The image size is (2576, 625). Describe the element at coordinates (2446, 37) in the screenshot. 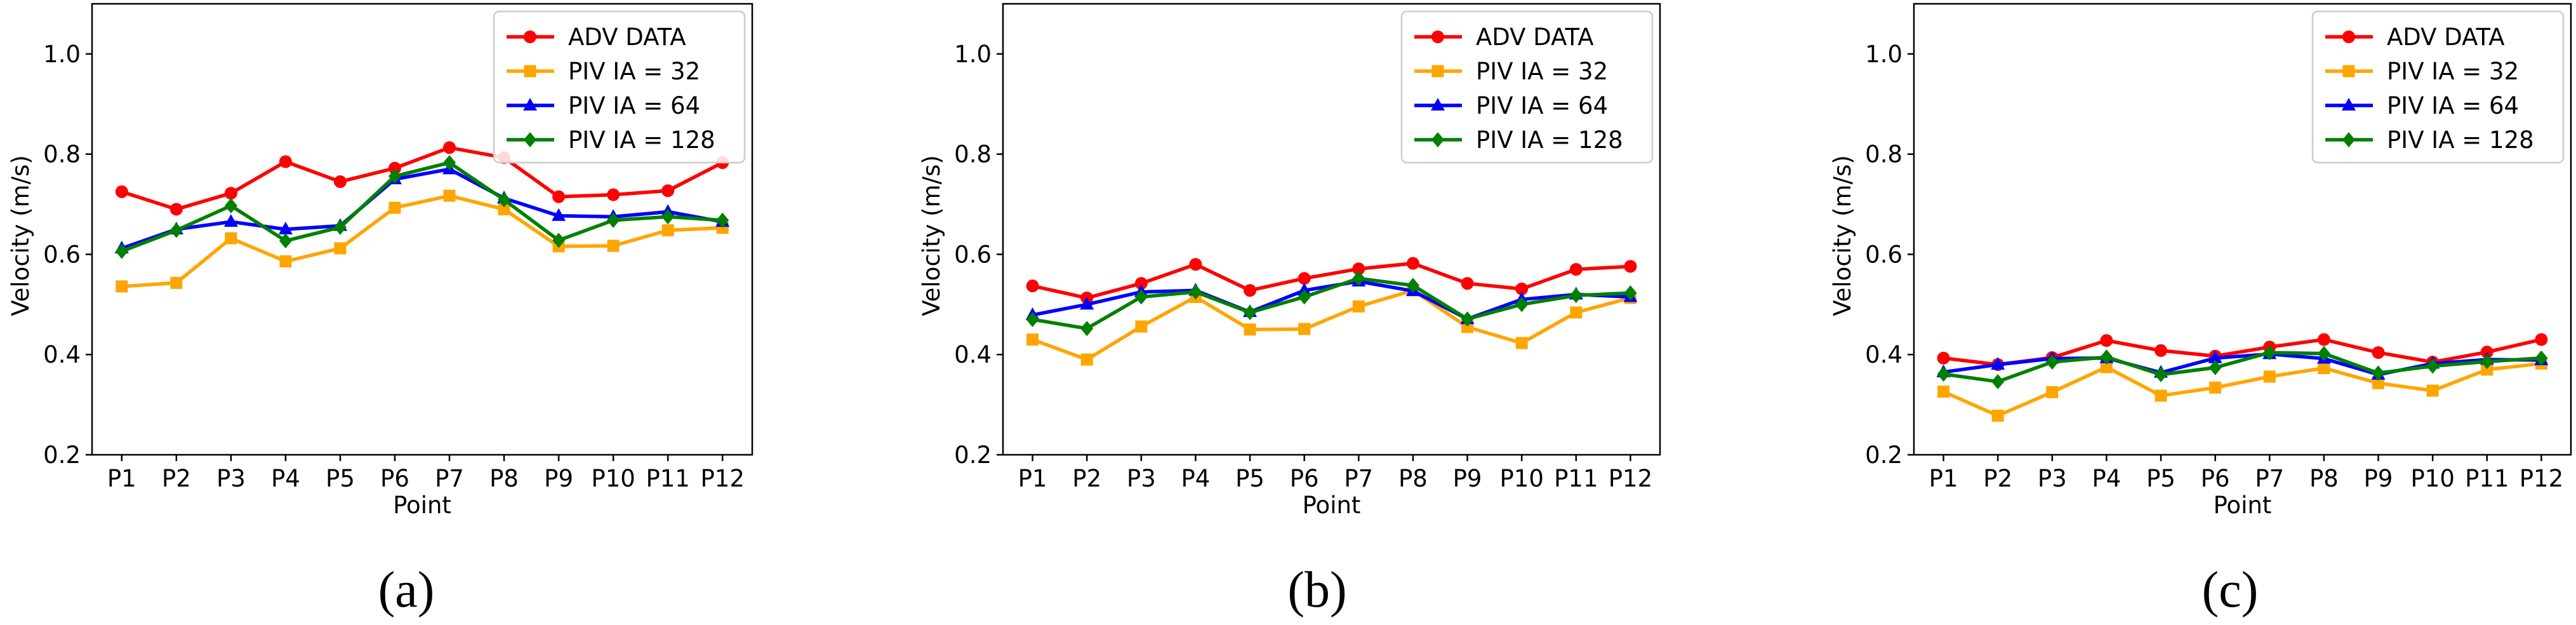

I see `legend-label: ADV DATA` at that location.